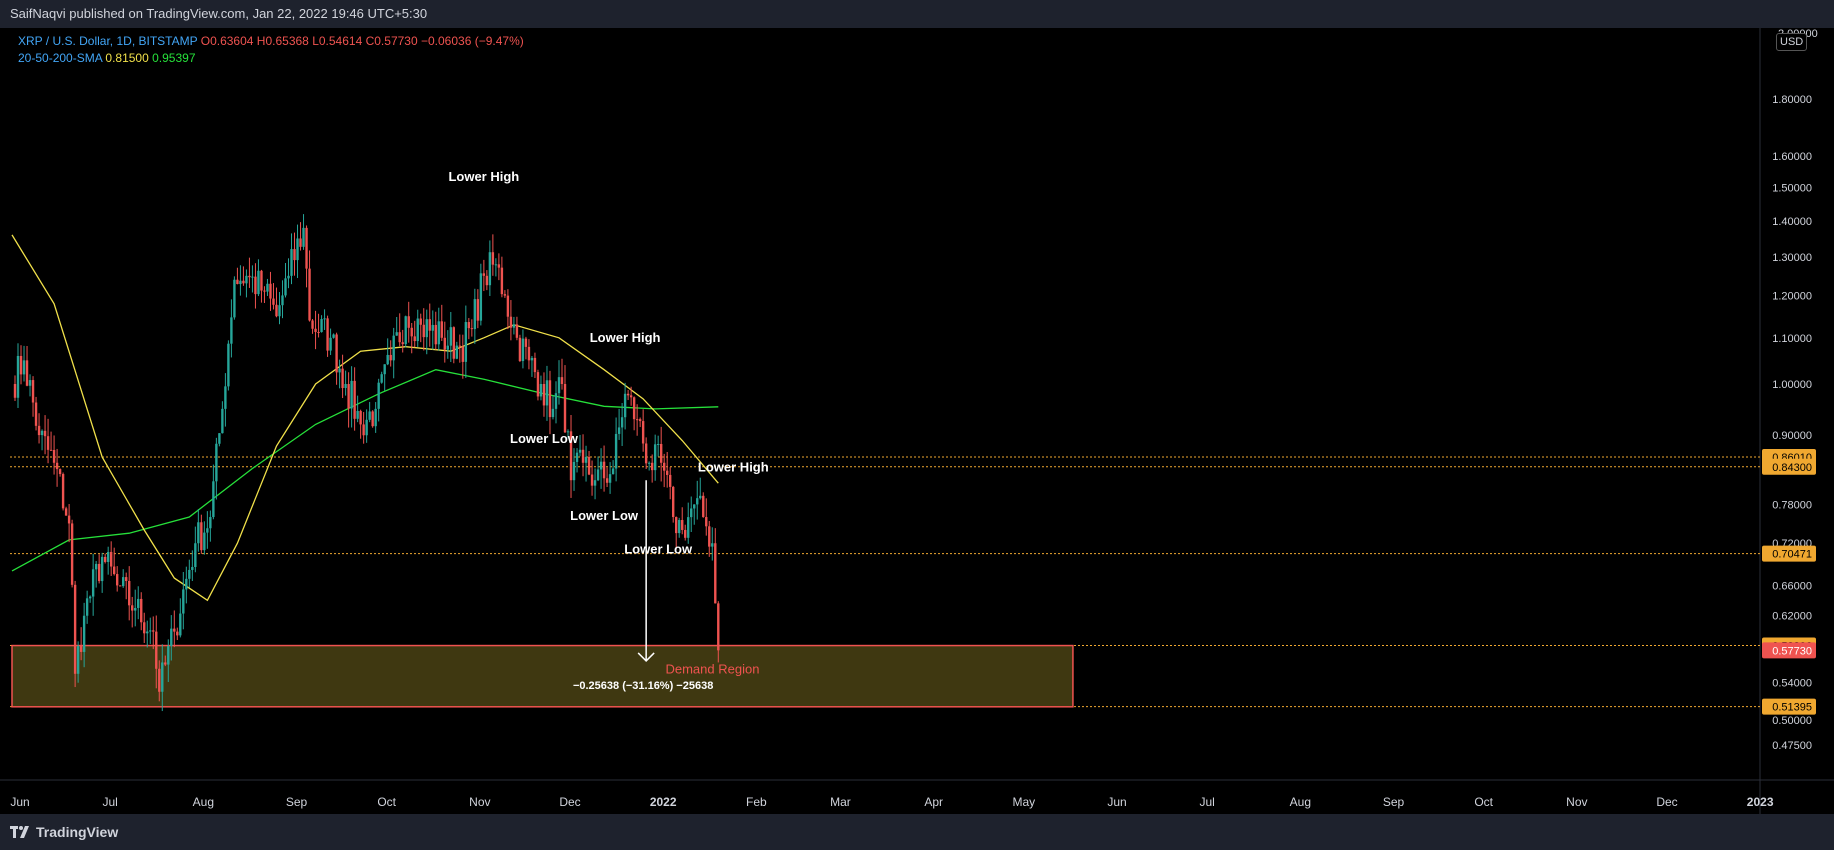  What do you see at coordinates (840, 802) in the screenshot?
I see `time-tick-label: Mar` at bounding box center [840, 802].